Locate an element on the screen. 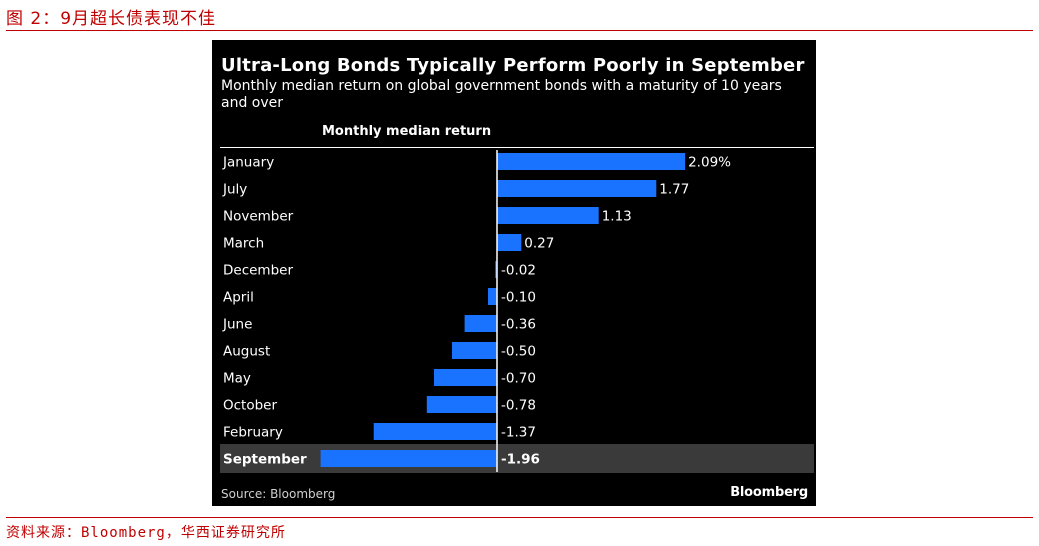  category-label: May is located at coordinates (237, 379).